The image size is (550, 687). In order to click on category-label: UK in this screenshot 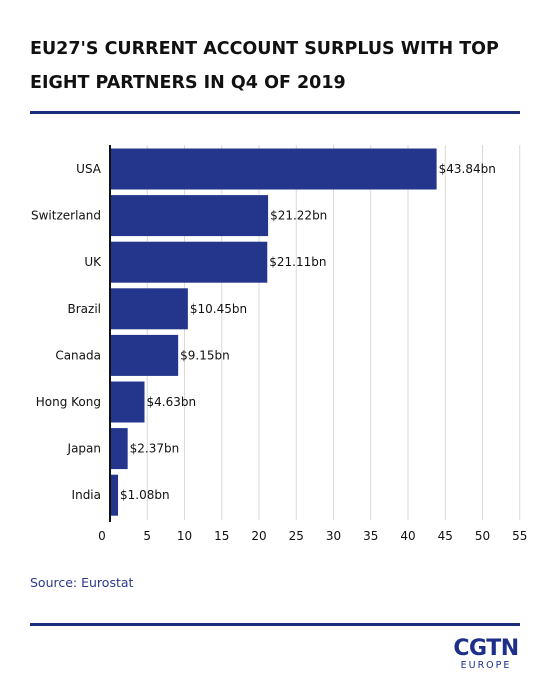, I will do `click(93, 262)`.